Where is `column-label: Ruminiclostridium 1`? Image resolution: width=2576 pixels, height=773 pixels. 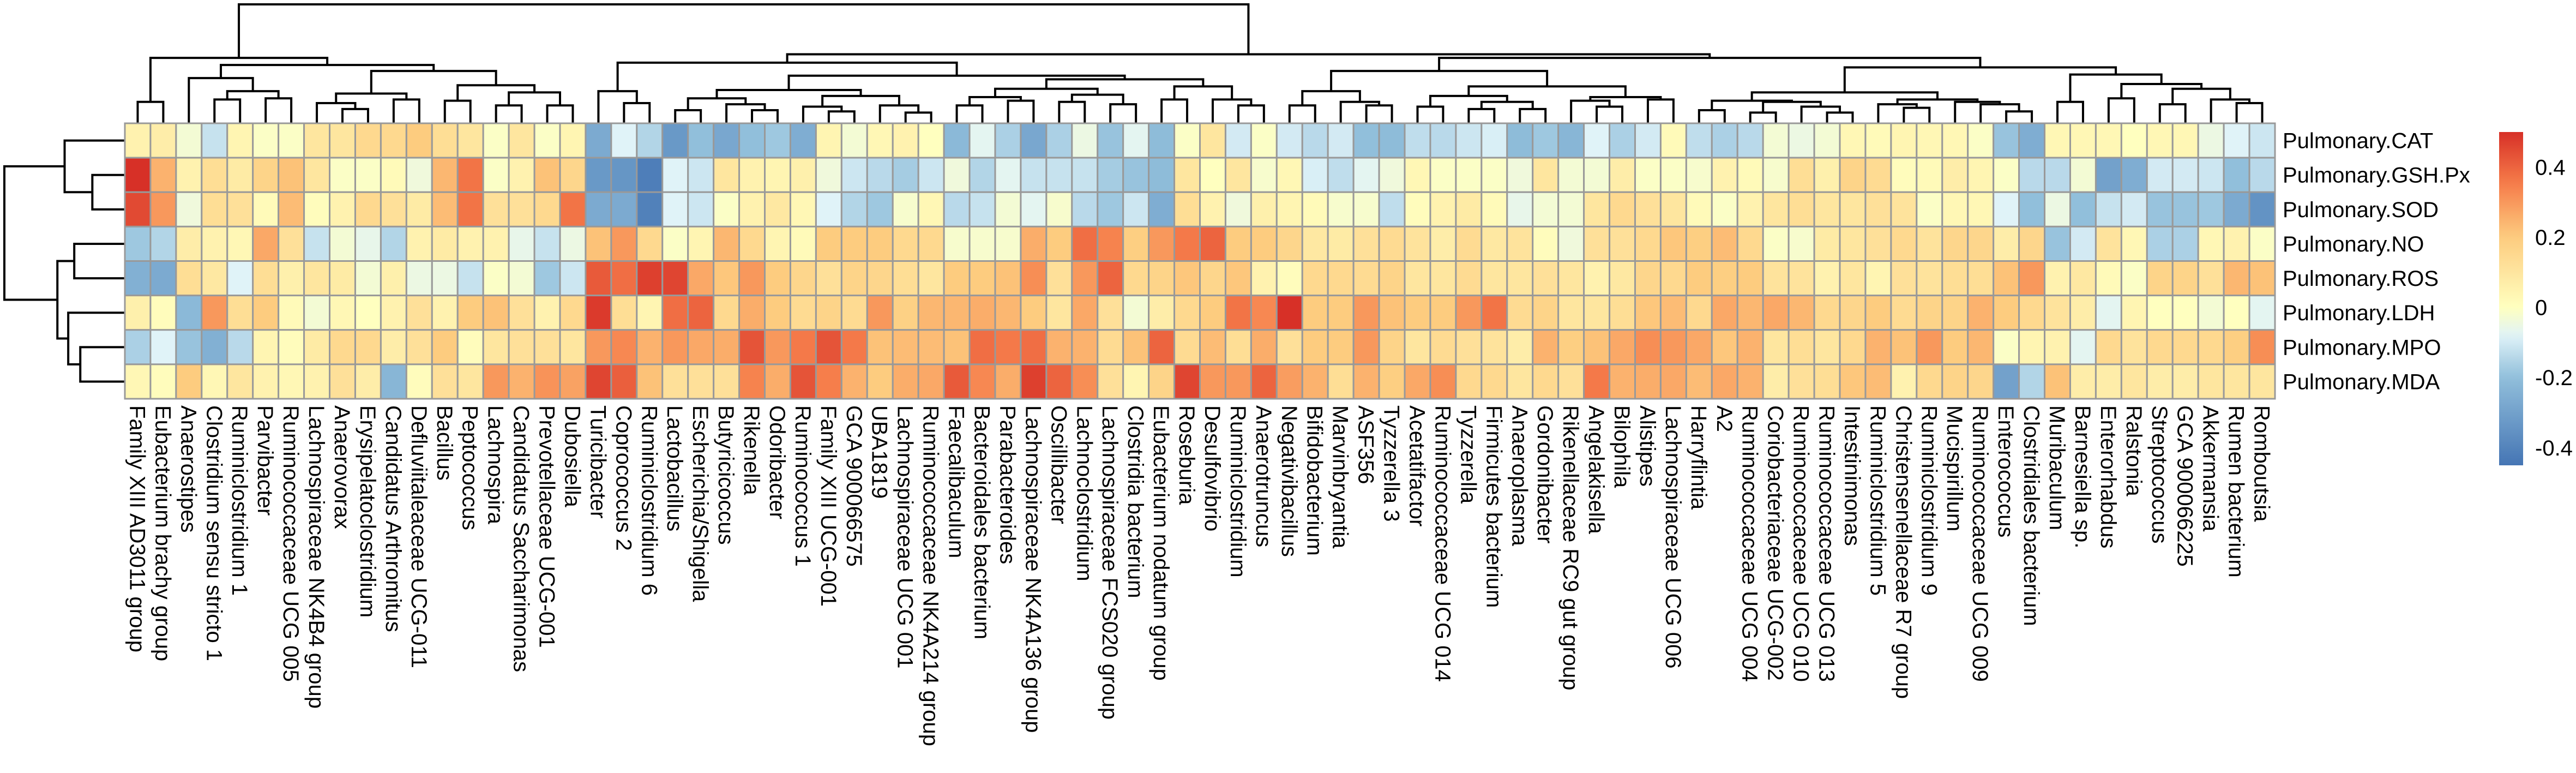
column-label: Ruminiclostridium 1 is located at coordinates (239, 500).